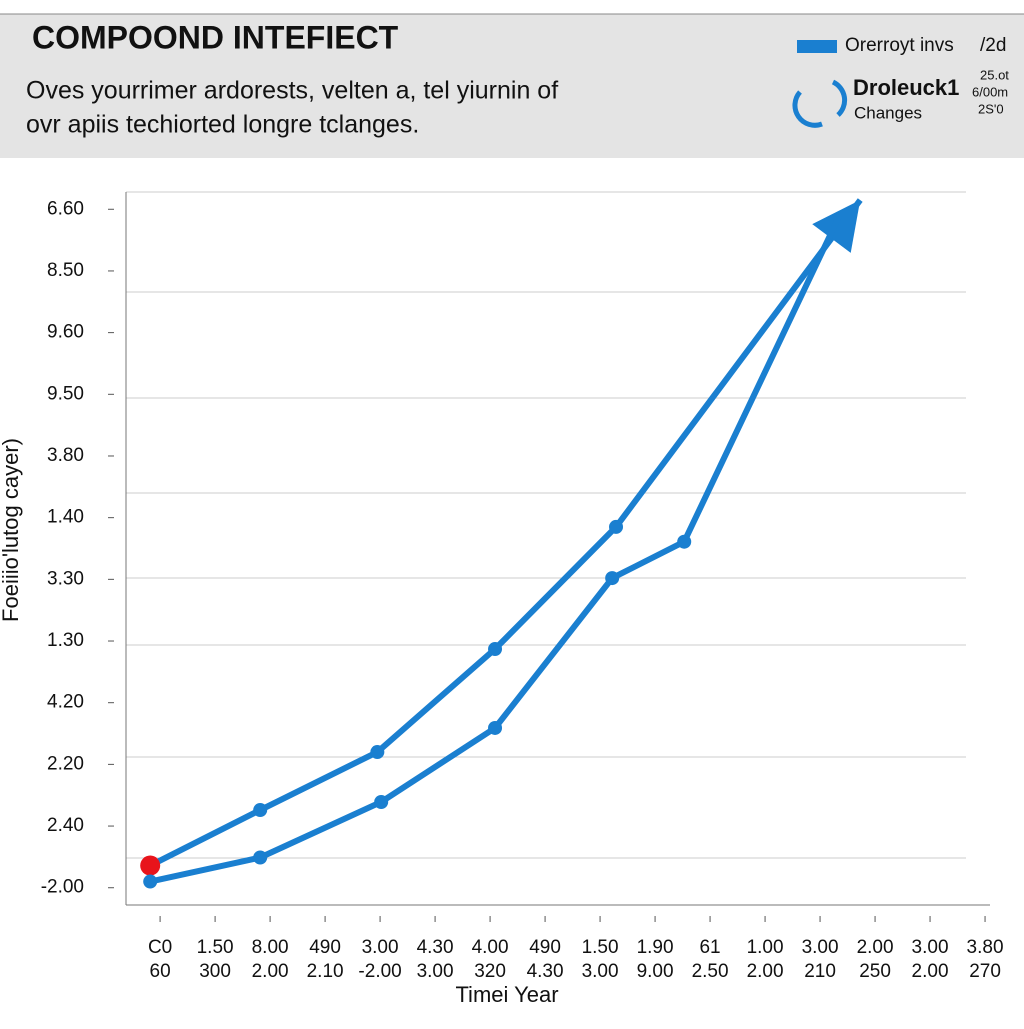  I want to click on y-tick-label: 1.40, so click(65, 517).